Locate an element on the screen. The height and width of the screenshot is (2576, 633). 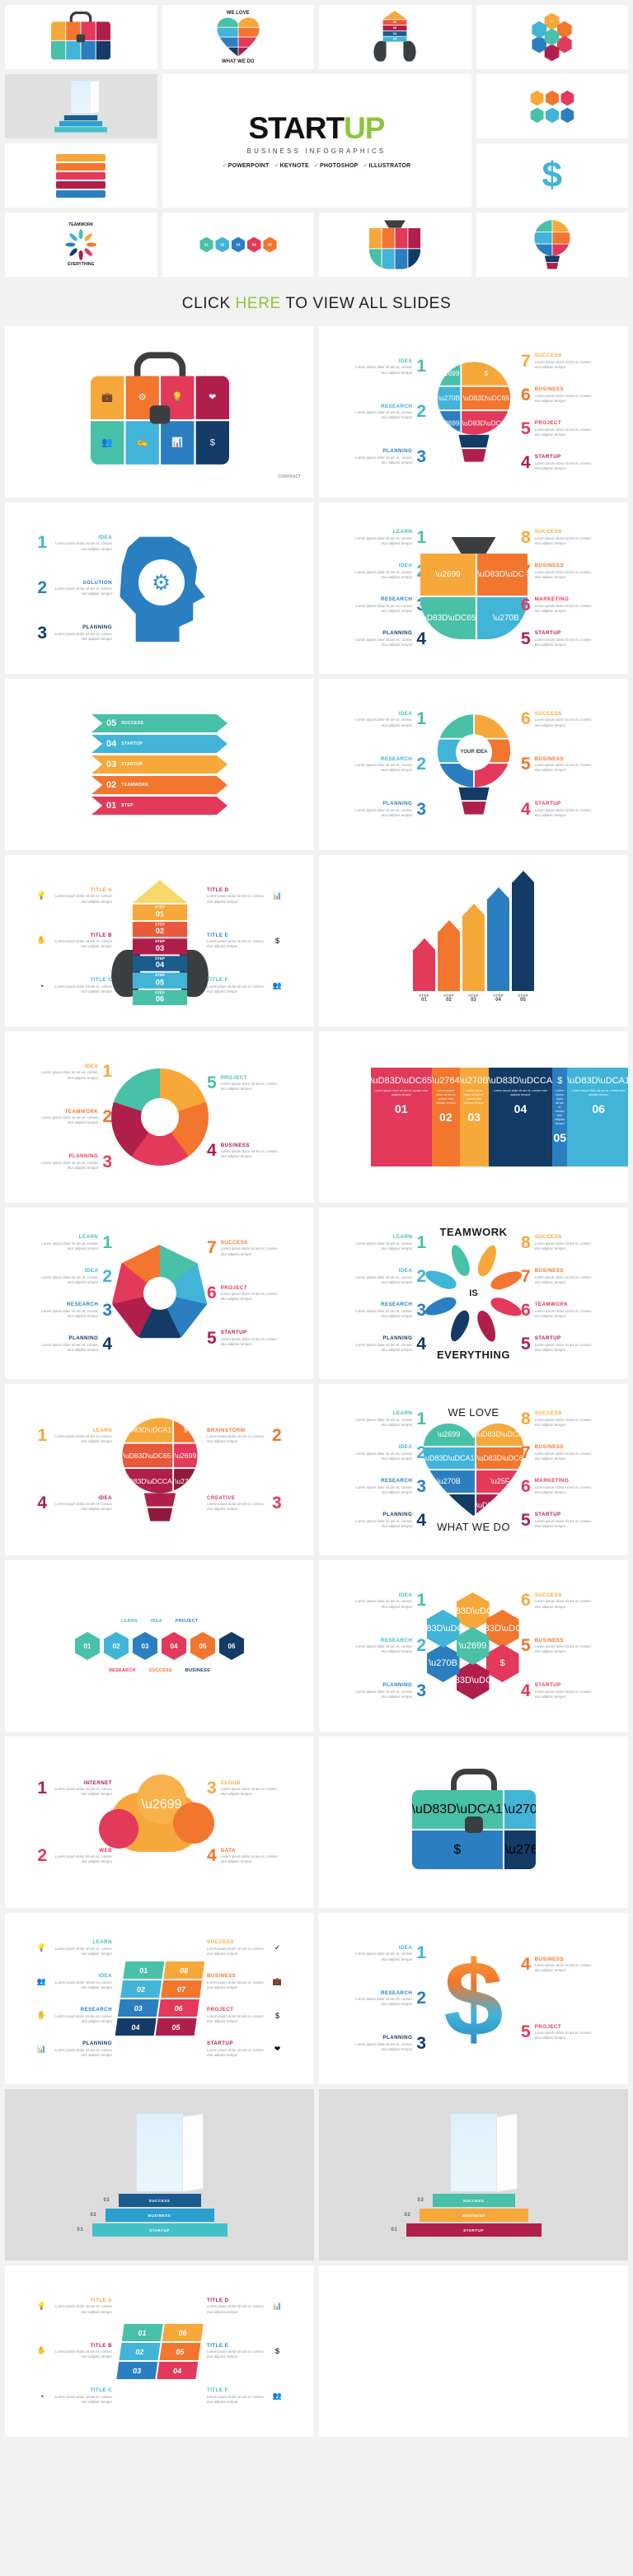
briefcase-lock-icon is located at coordinates (81, 38).